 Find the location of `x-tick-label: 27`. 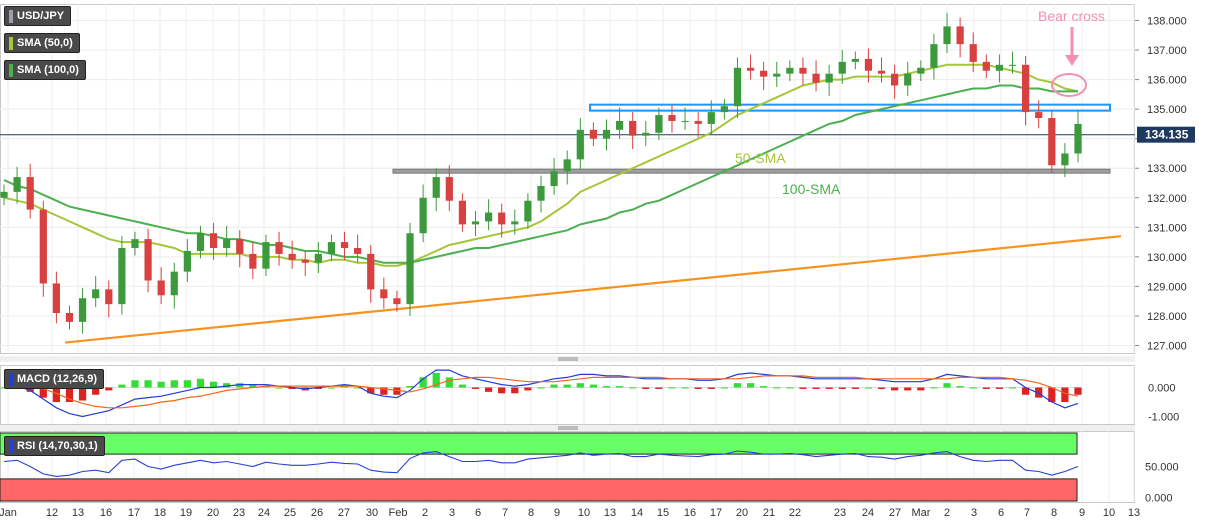

x-tick-label: 27 is located at coordinates (895, 513).